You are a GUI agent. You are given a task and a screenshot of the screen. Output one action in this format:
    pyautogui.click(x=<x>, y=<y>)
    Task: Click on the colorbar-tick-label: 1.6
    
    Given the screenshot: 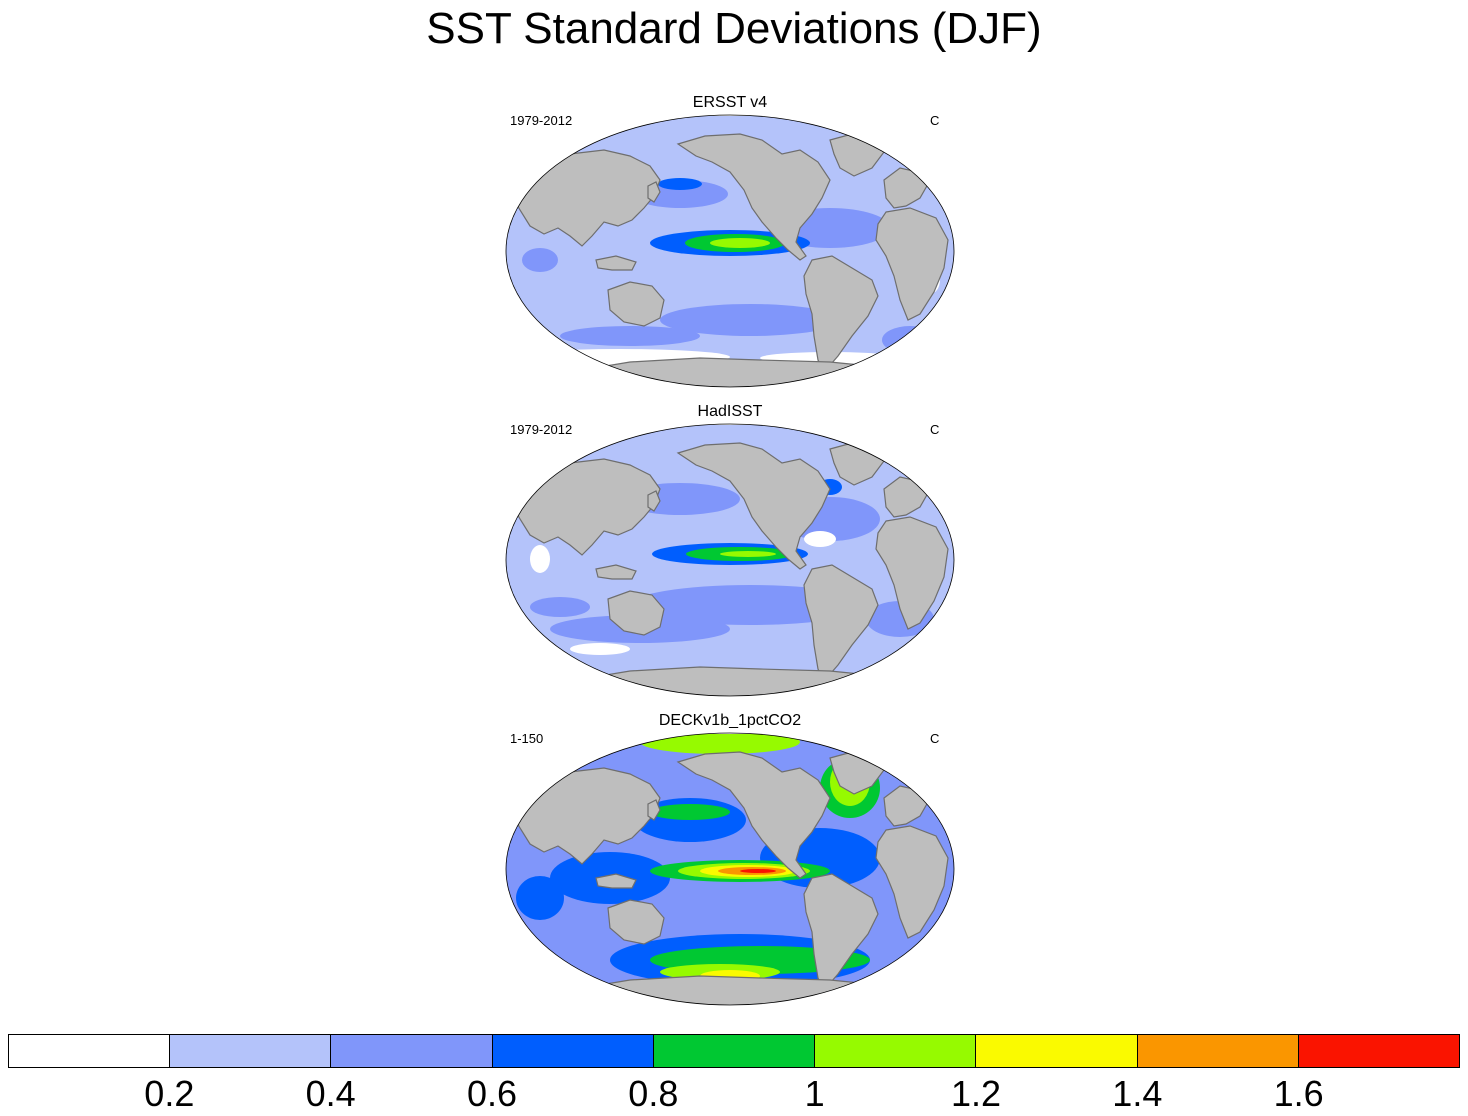 What is the action you would take?
    pyautogui.click(x=1298, y=1093)
    